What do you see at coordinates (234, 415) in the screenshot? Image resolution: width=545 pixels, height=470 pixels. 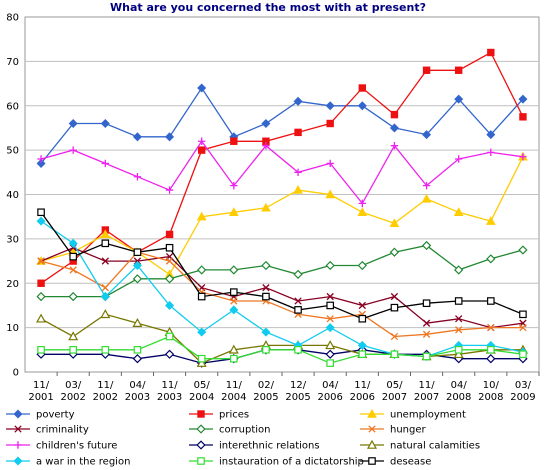 I see `legend-label: prices` at bounding box center [234, 415].